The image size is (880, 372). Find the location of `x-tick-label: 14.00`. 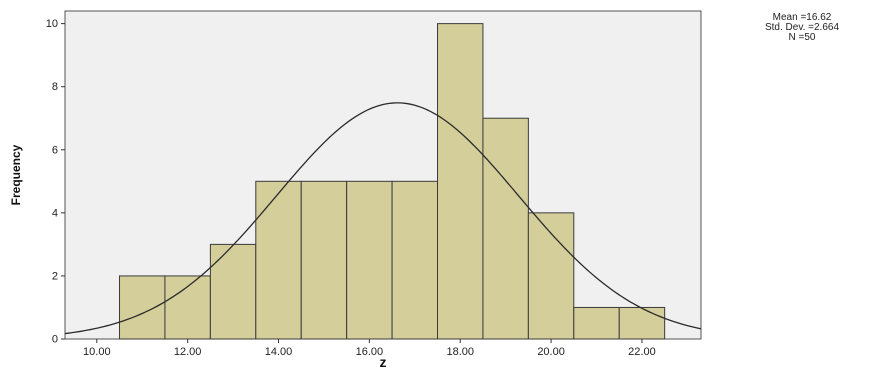

x-tick-label: 14.00 is located at coordinates (279, 352).